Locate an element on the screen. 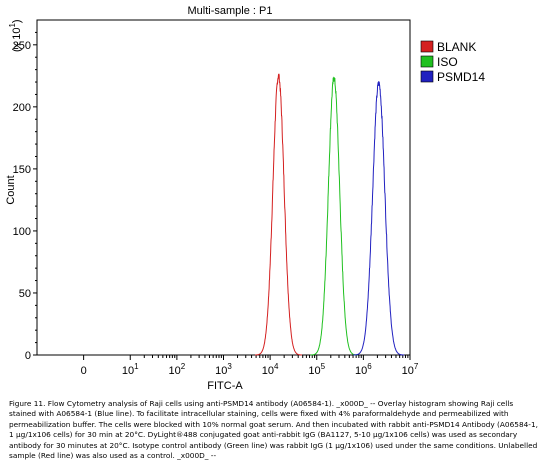  y-tick-label: 50 is located at coordinates (25, 294).